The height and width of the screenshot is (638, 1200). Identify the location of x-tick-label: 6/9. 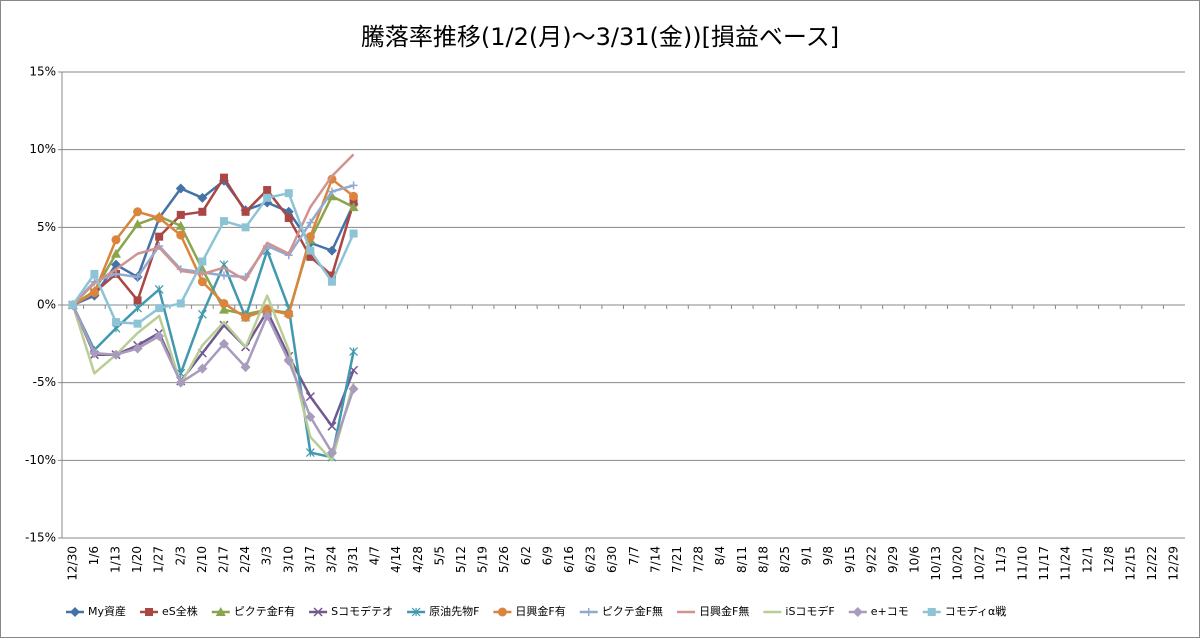
(547, 555).